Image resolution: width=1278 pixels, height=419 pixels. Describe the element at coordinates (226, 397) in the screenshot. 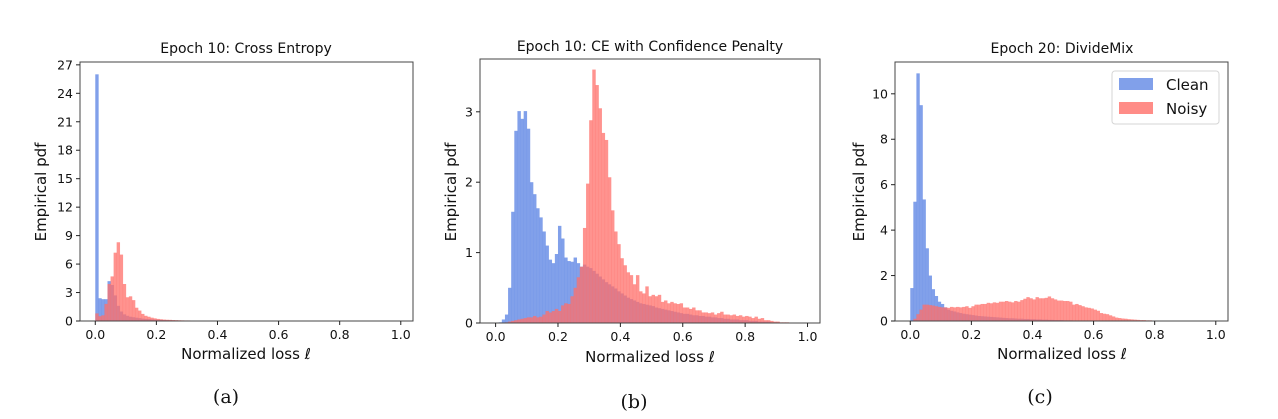

I see `panel-a-caption: (a)` at that location.